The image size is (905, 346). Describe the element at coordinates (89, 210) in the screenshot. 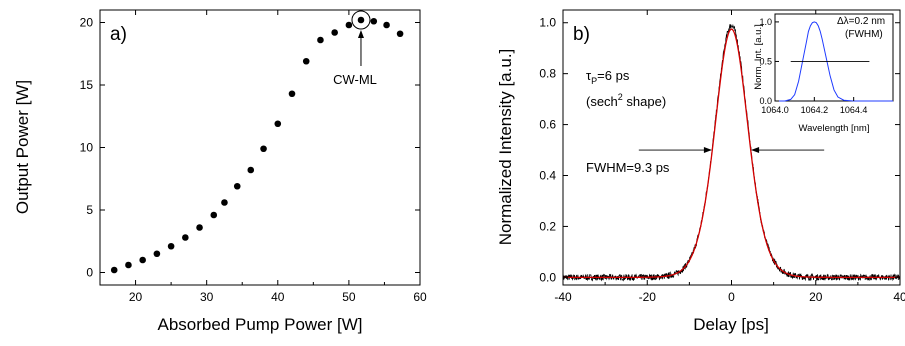

I see `y-tick-label: 5` at that location.